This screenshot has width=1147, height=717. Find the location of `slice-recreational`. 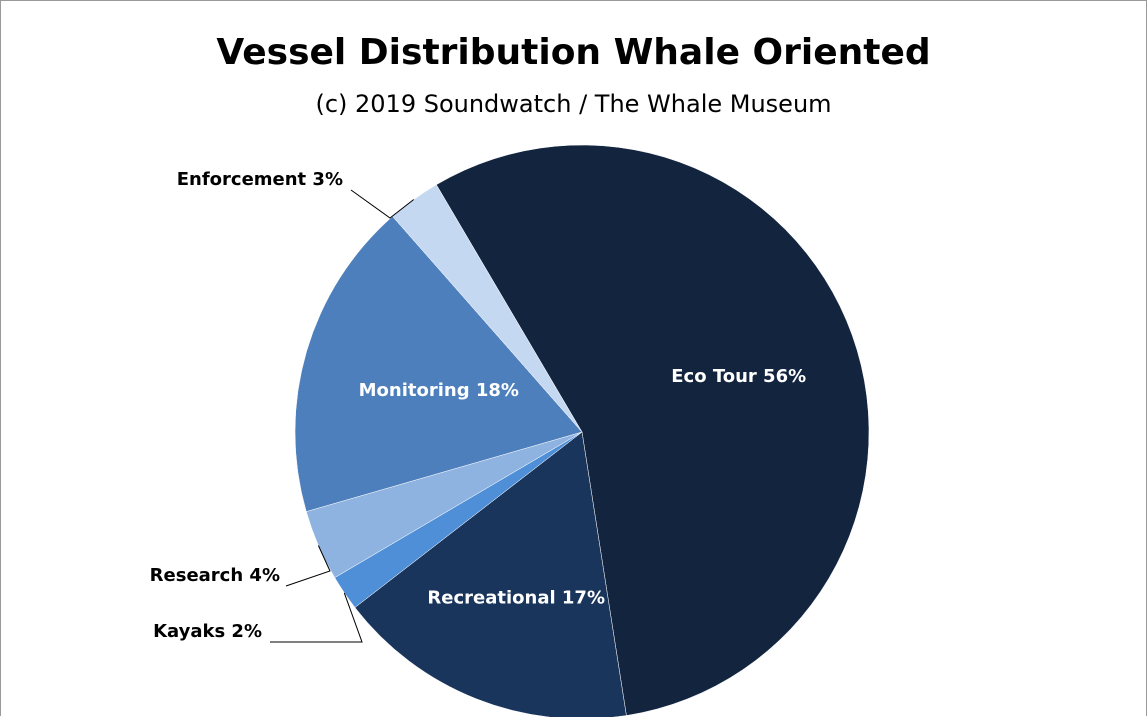

slice-recreational is located at coordinates (490, 574).